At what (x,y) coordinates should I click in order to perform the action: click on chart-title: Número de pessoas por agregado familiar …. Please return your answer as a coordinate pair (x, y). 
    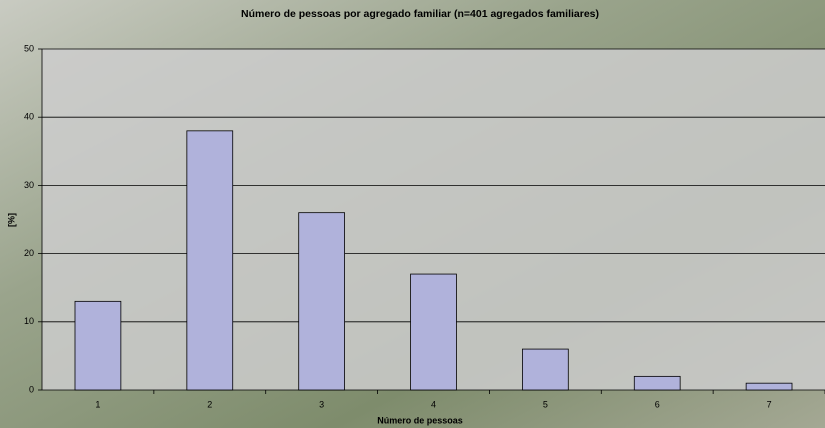
    Looking at the image, I should click on (420, 14).